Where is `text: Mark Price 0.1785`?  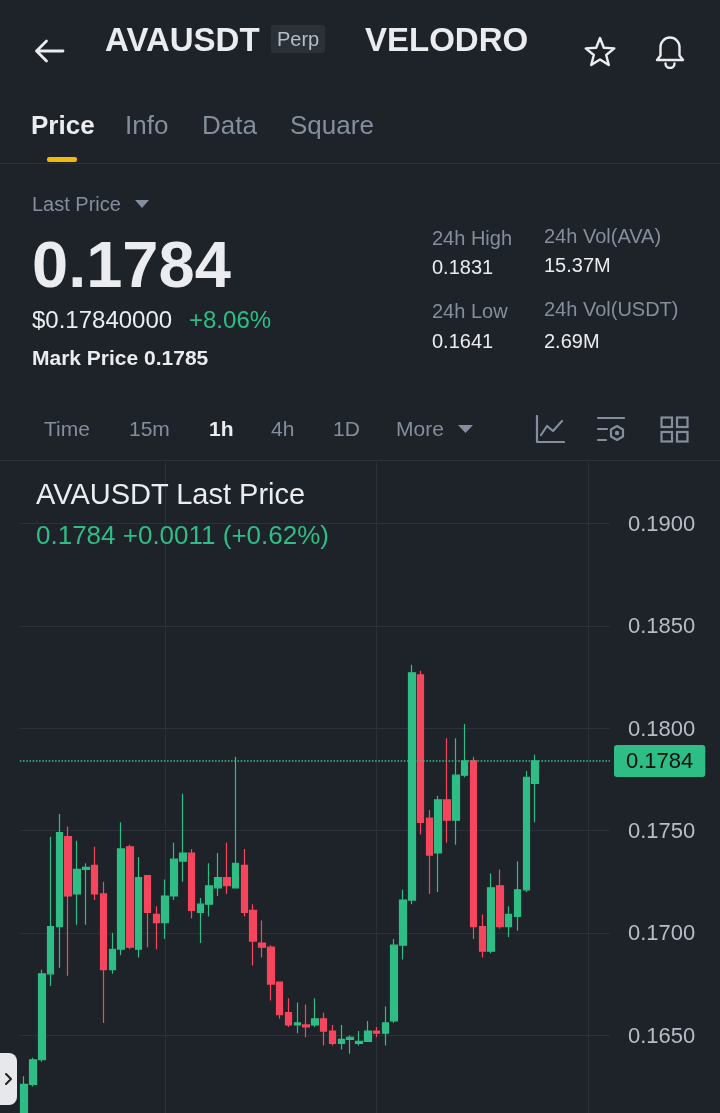 text: Mark Price 0.1785 is located at coordinates (120, 358).